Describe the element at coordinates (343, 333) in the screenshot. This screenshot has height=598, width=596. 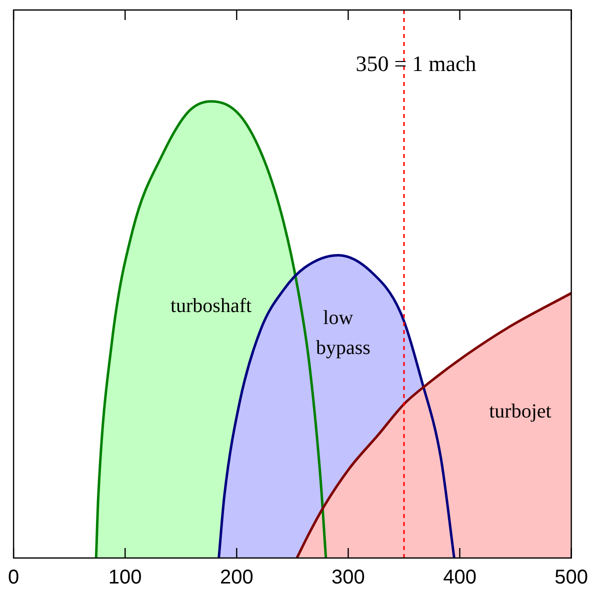
I see `series-label: low bypass` at that location.